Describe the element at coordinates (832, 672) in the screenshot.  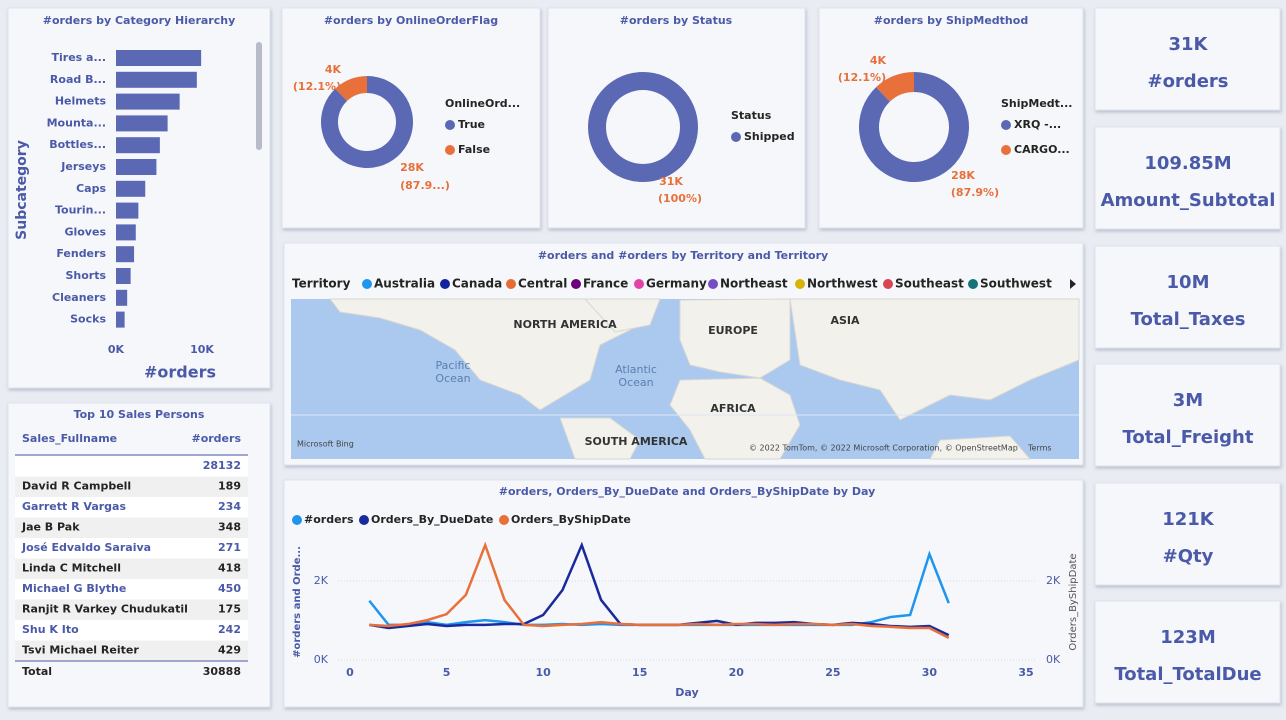
I see `x-tick-label: 25` at that location.